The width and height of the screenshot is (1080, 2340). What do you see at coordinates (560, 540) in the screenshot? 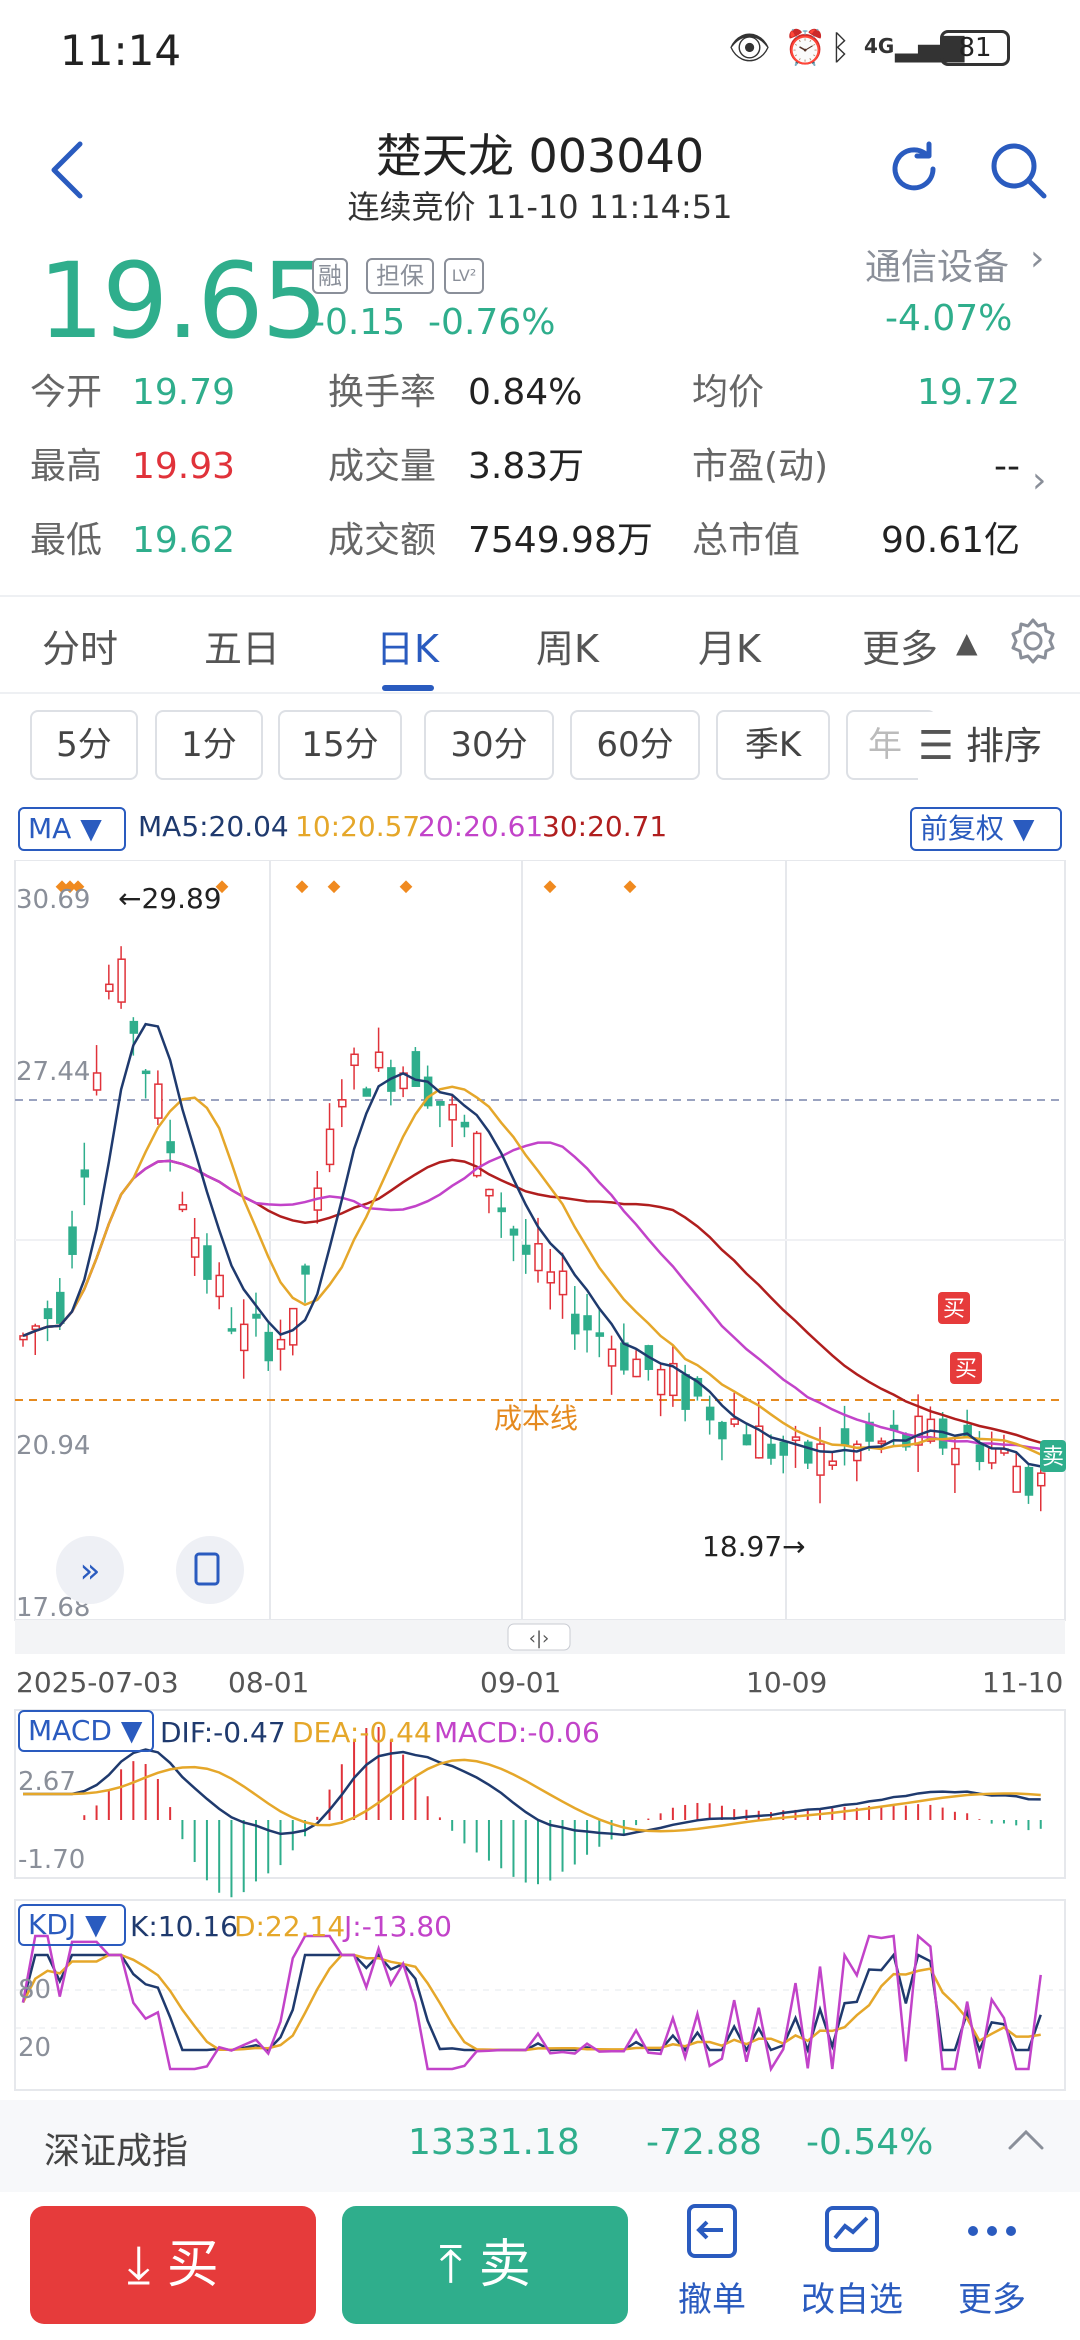
I see `stat-value: 7549.98万` at bounding box center [560, 540].